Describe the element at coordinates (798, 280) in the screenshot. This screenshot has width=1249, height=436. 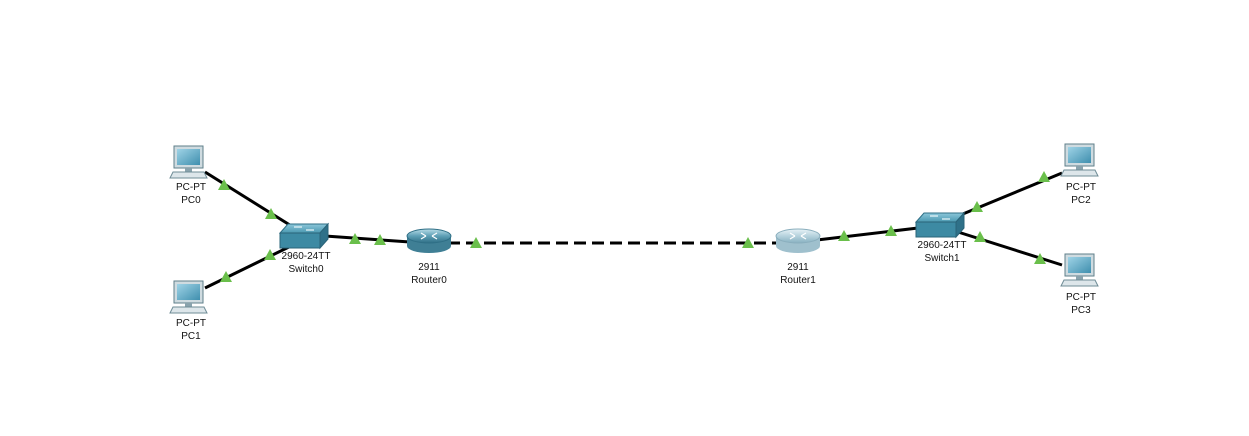
I see `device-name-label: Router1` at that location.